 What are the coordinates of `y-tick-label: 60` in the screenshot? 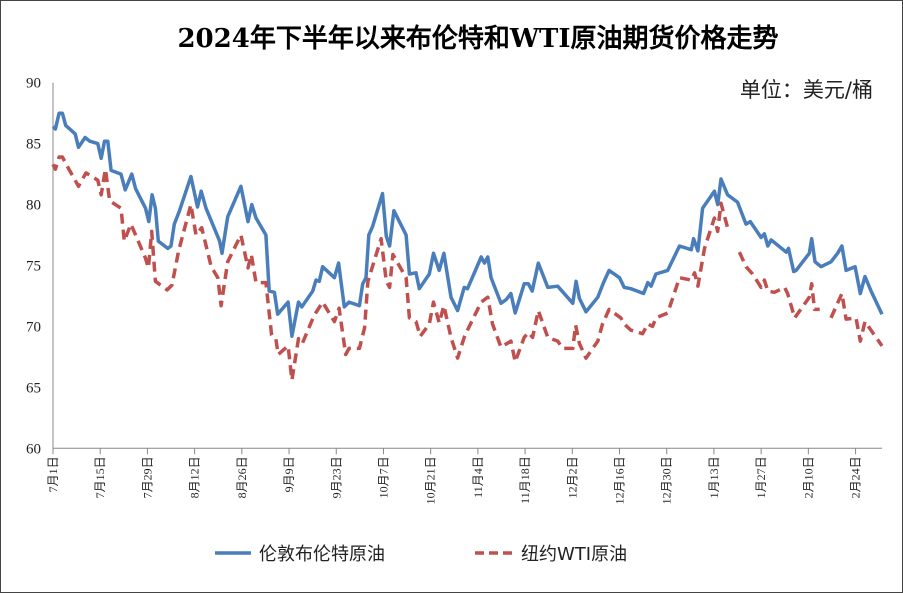 It's located at (33, 449).